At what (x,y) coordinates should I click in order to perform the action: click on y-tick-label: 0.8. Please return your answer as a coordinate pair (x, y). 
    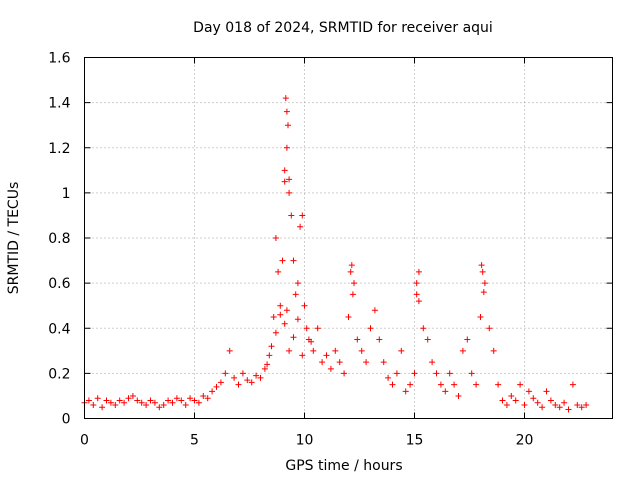
    Looking at the image, I should click on (59, 239).